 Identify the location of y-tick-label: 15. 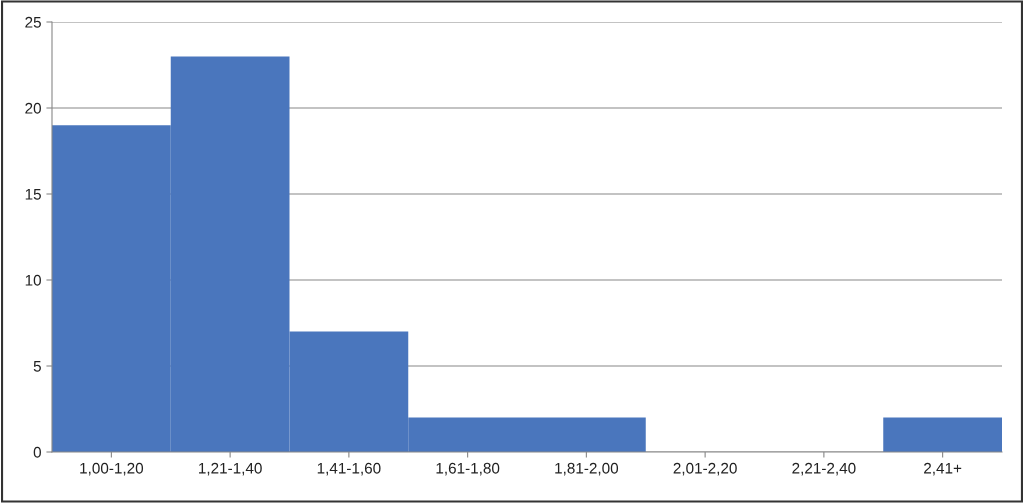
(33, 194).